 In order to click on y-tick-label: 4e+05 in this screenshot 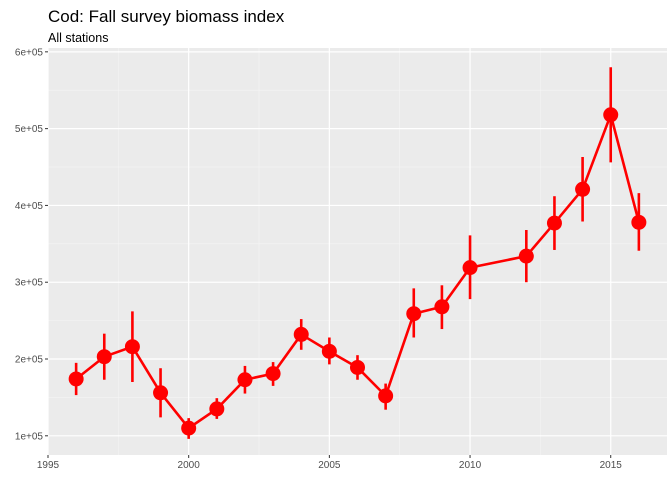, I will do `click(29, 206)`.